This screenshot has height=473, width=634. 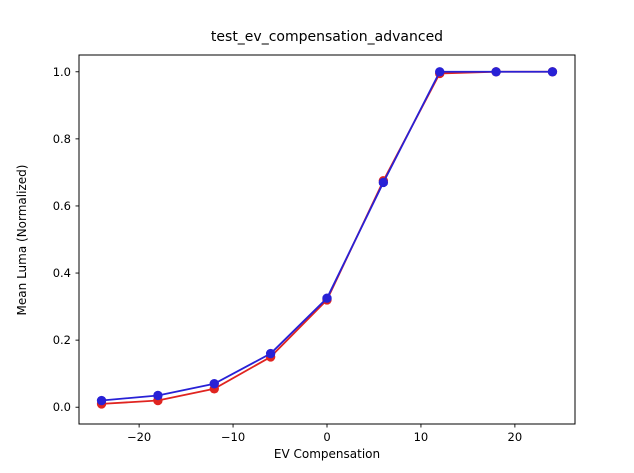 What do you see at coordinates (326, 437) in the screenshot?
I see `x-tick-label: 0` at bounding box center [326, 437].